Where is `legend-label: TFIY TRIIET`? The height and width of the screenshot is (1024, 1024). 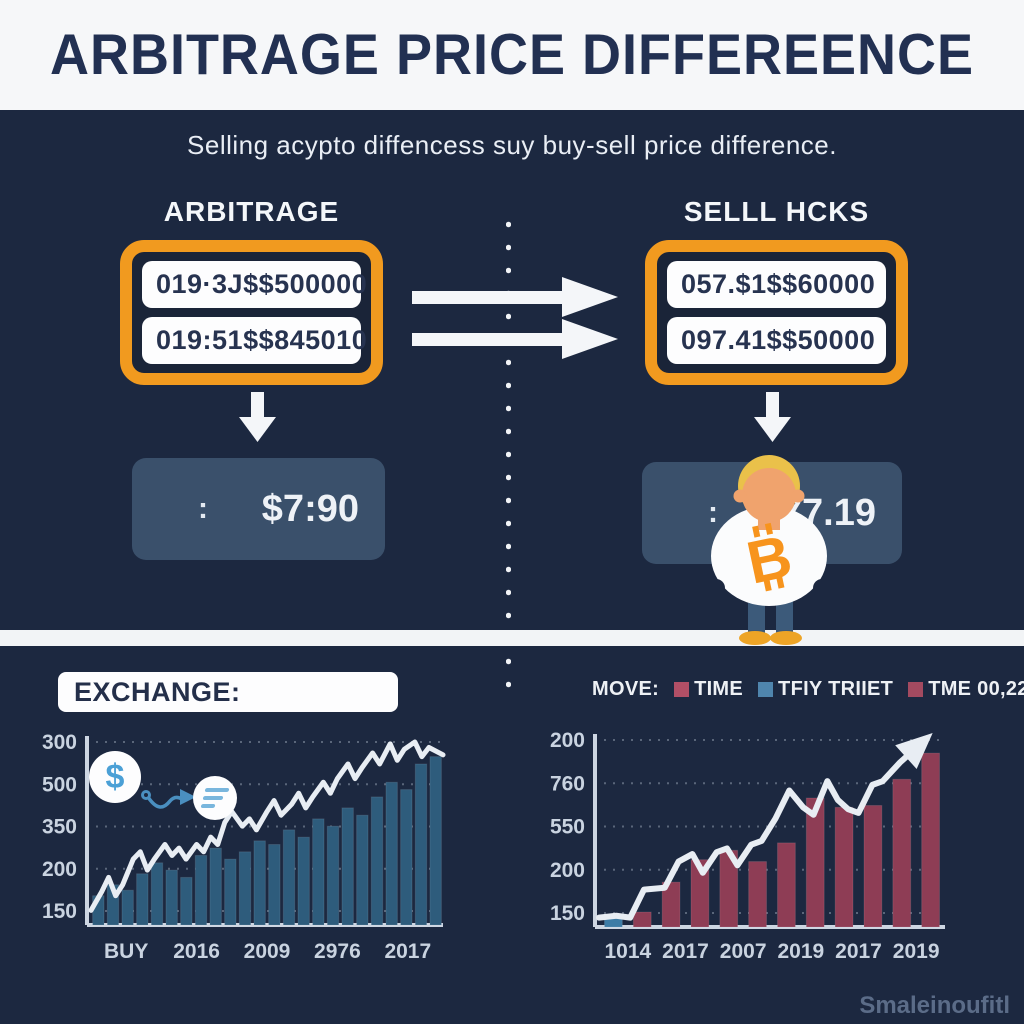
legend-label: TFIY TRIIET is located at coordinates (836, 689).